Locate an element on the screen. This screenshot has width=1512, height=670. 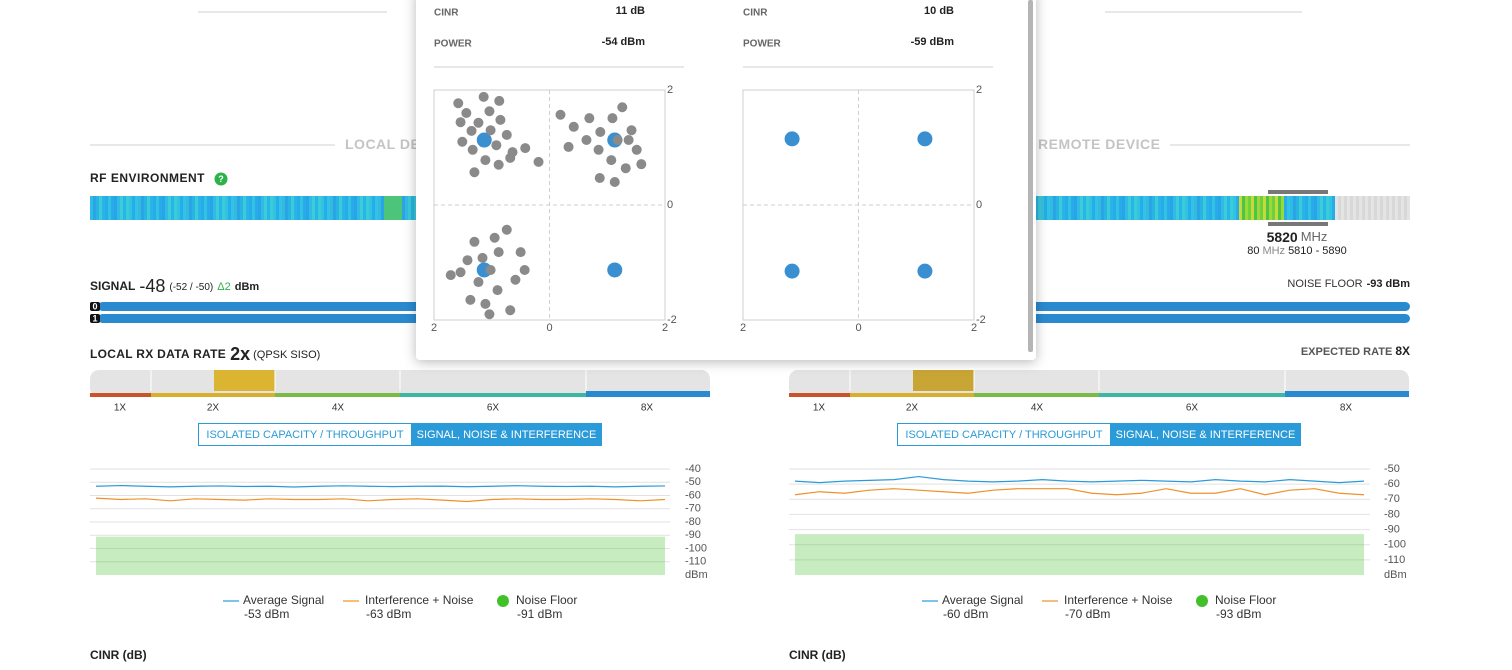
section-title: REMOTE DEVICE is located at coordinates (1099, 144).